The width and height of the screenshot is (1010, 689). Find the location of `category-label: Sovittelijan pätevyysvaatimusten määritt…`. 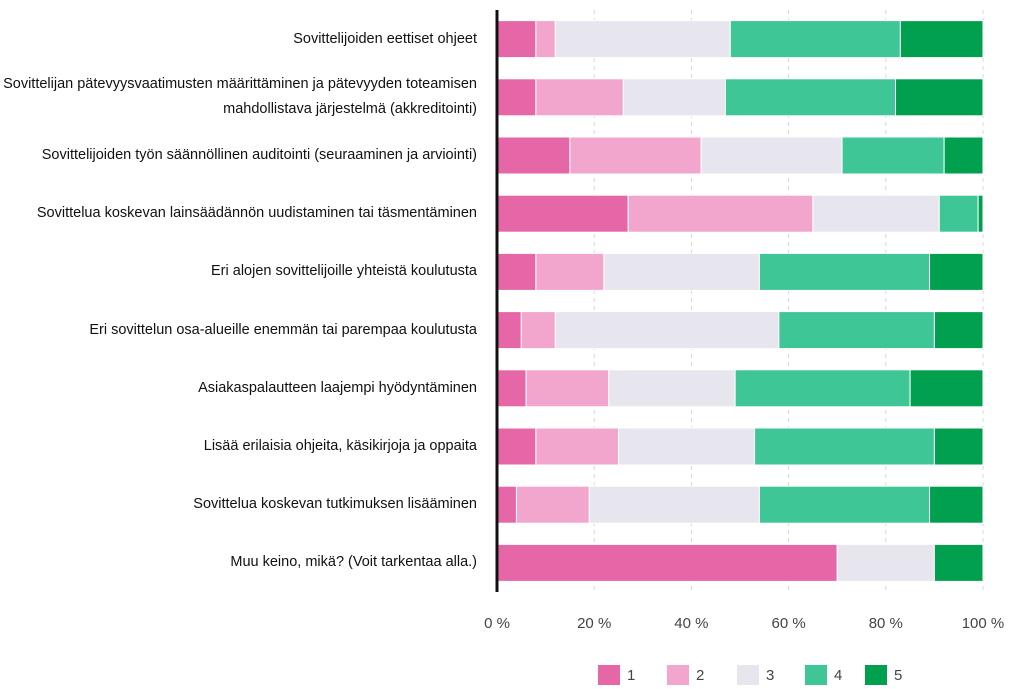

category-label: Sovittelijan pätevyysvaatimusten määritt… is located at coordinates (239, 97).